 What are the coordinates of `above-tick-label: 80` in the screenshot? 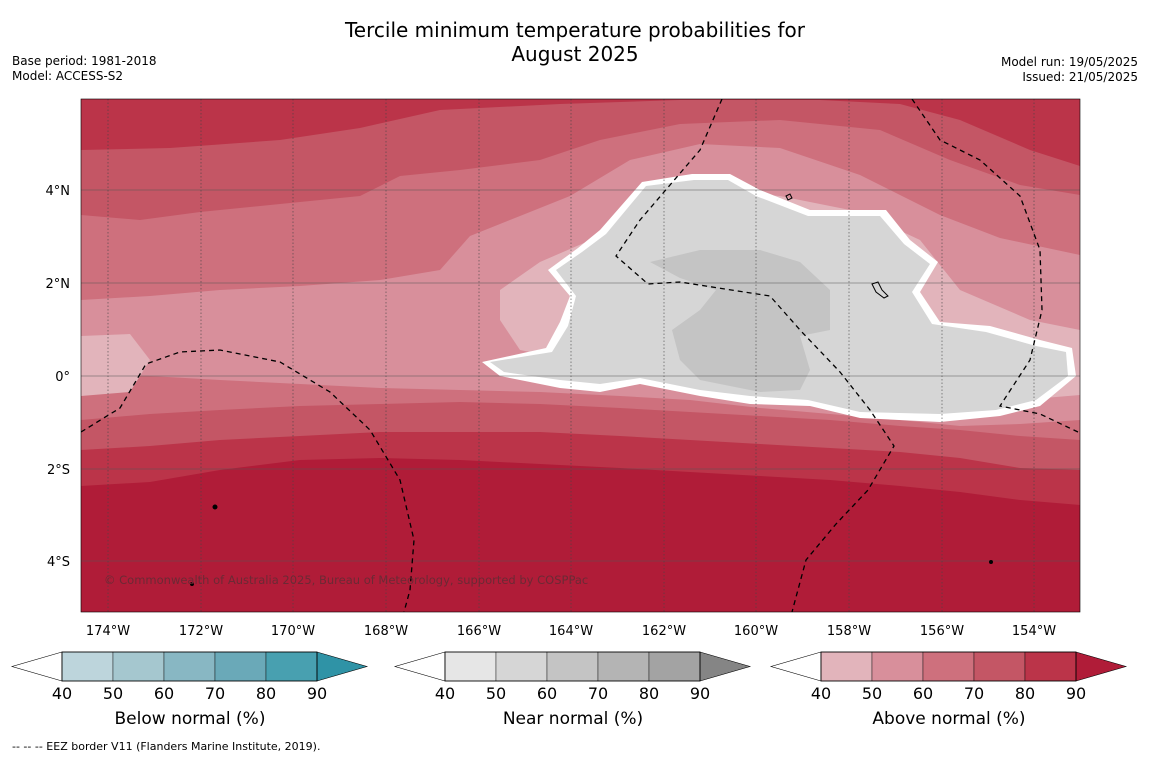 It's located at (1025, 693).